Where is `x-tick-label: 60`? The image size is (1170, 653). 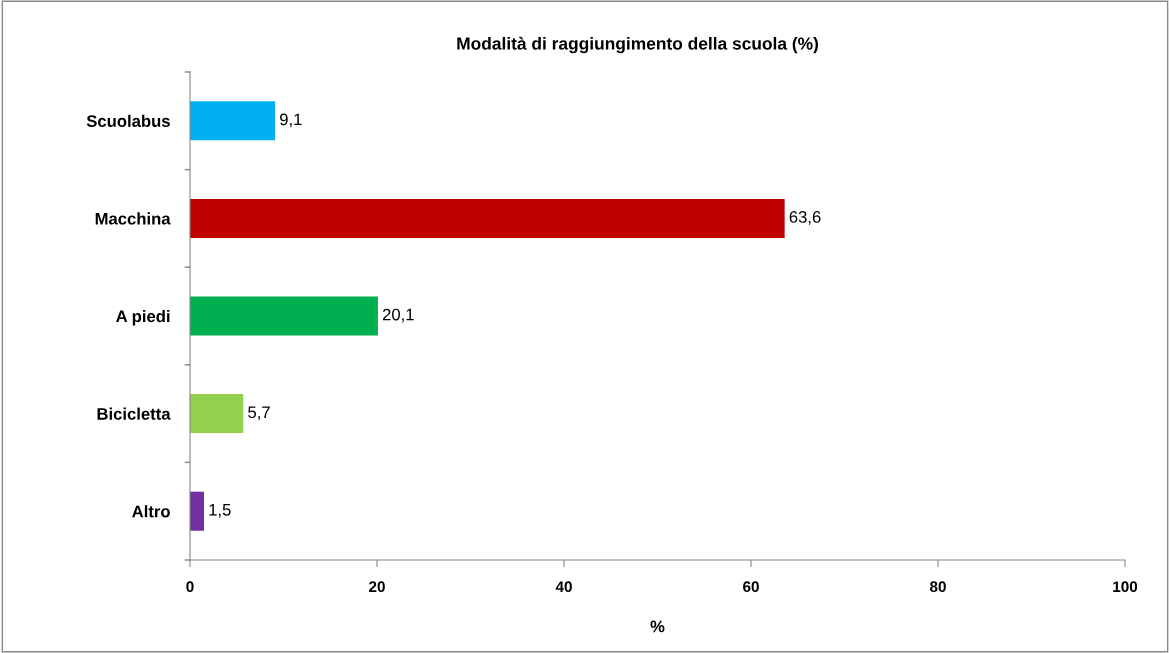
x-tick-label: 60 is located at coordinates (751, 587).